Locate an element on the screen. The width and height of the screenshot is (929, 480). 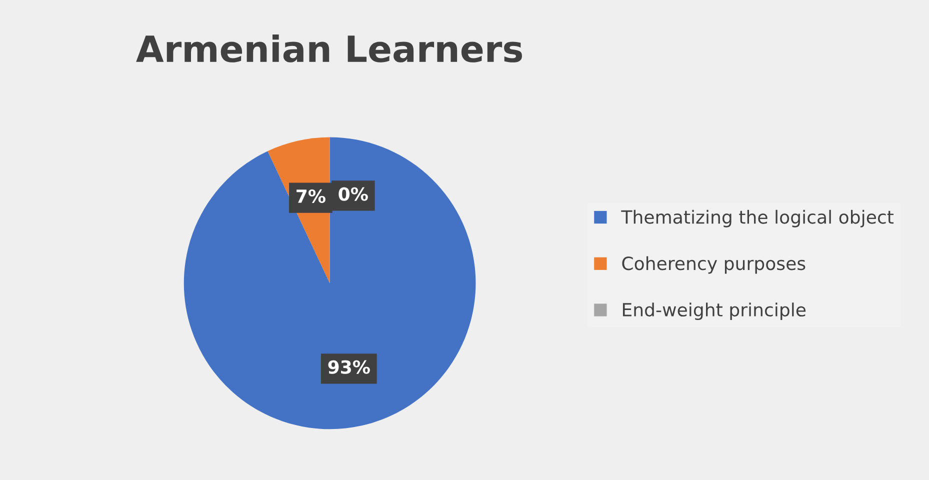
chart-title: Armenian Learners is located at coordinates (329, 48).